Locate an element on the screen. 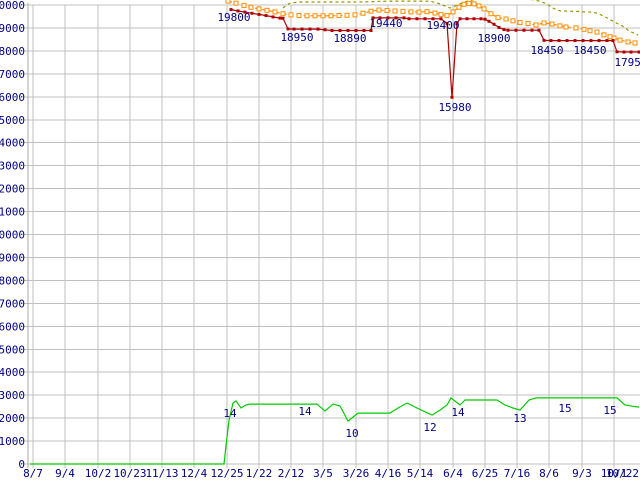 The width and height of the screenshot is (640, 480). x-axis-label: 7/16 is located at coordinates (517, 473).